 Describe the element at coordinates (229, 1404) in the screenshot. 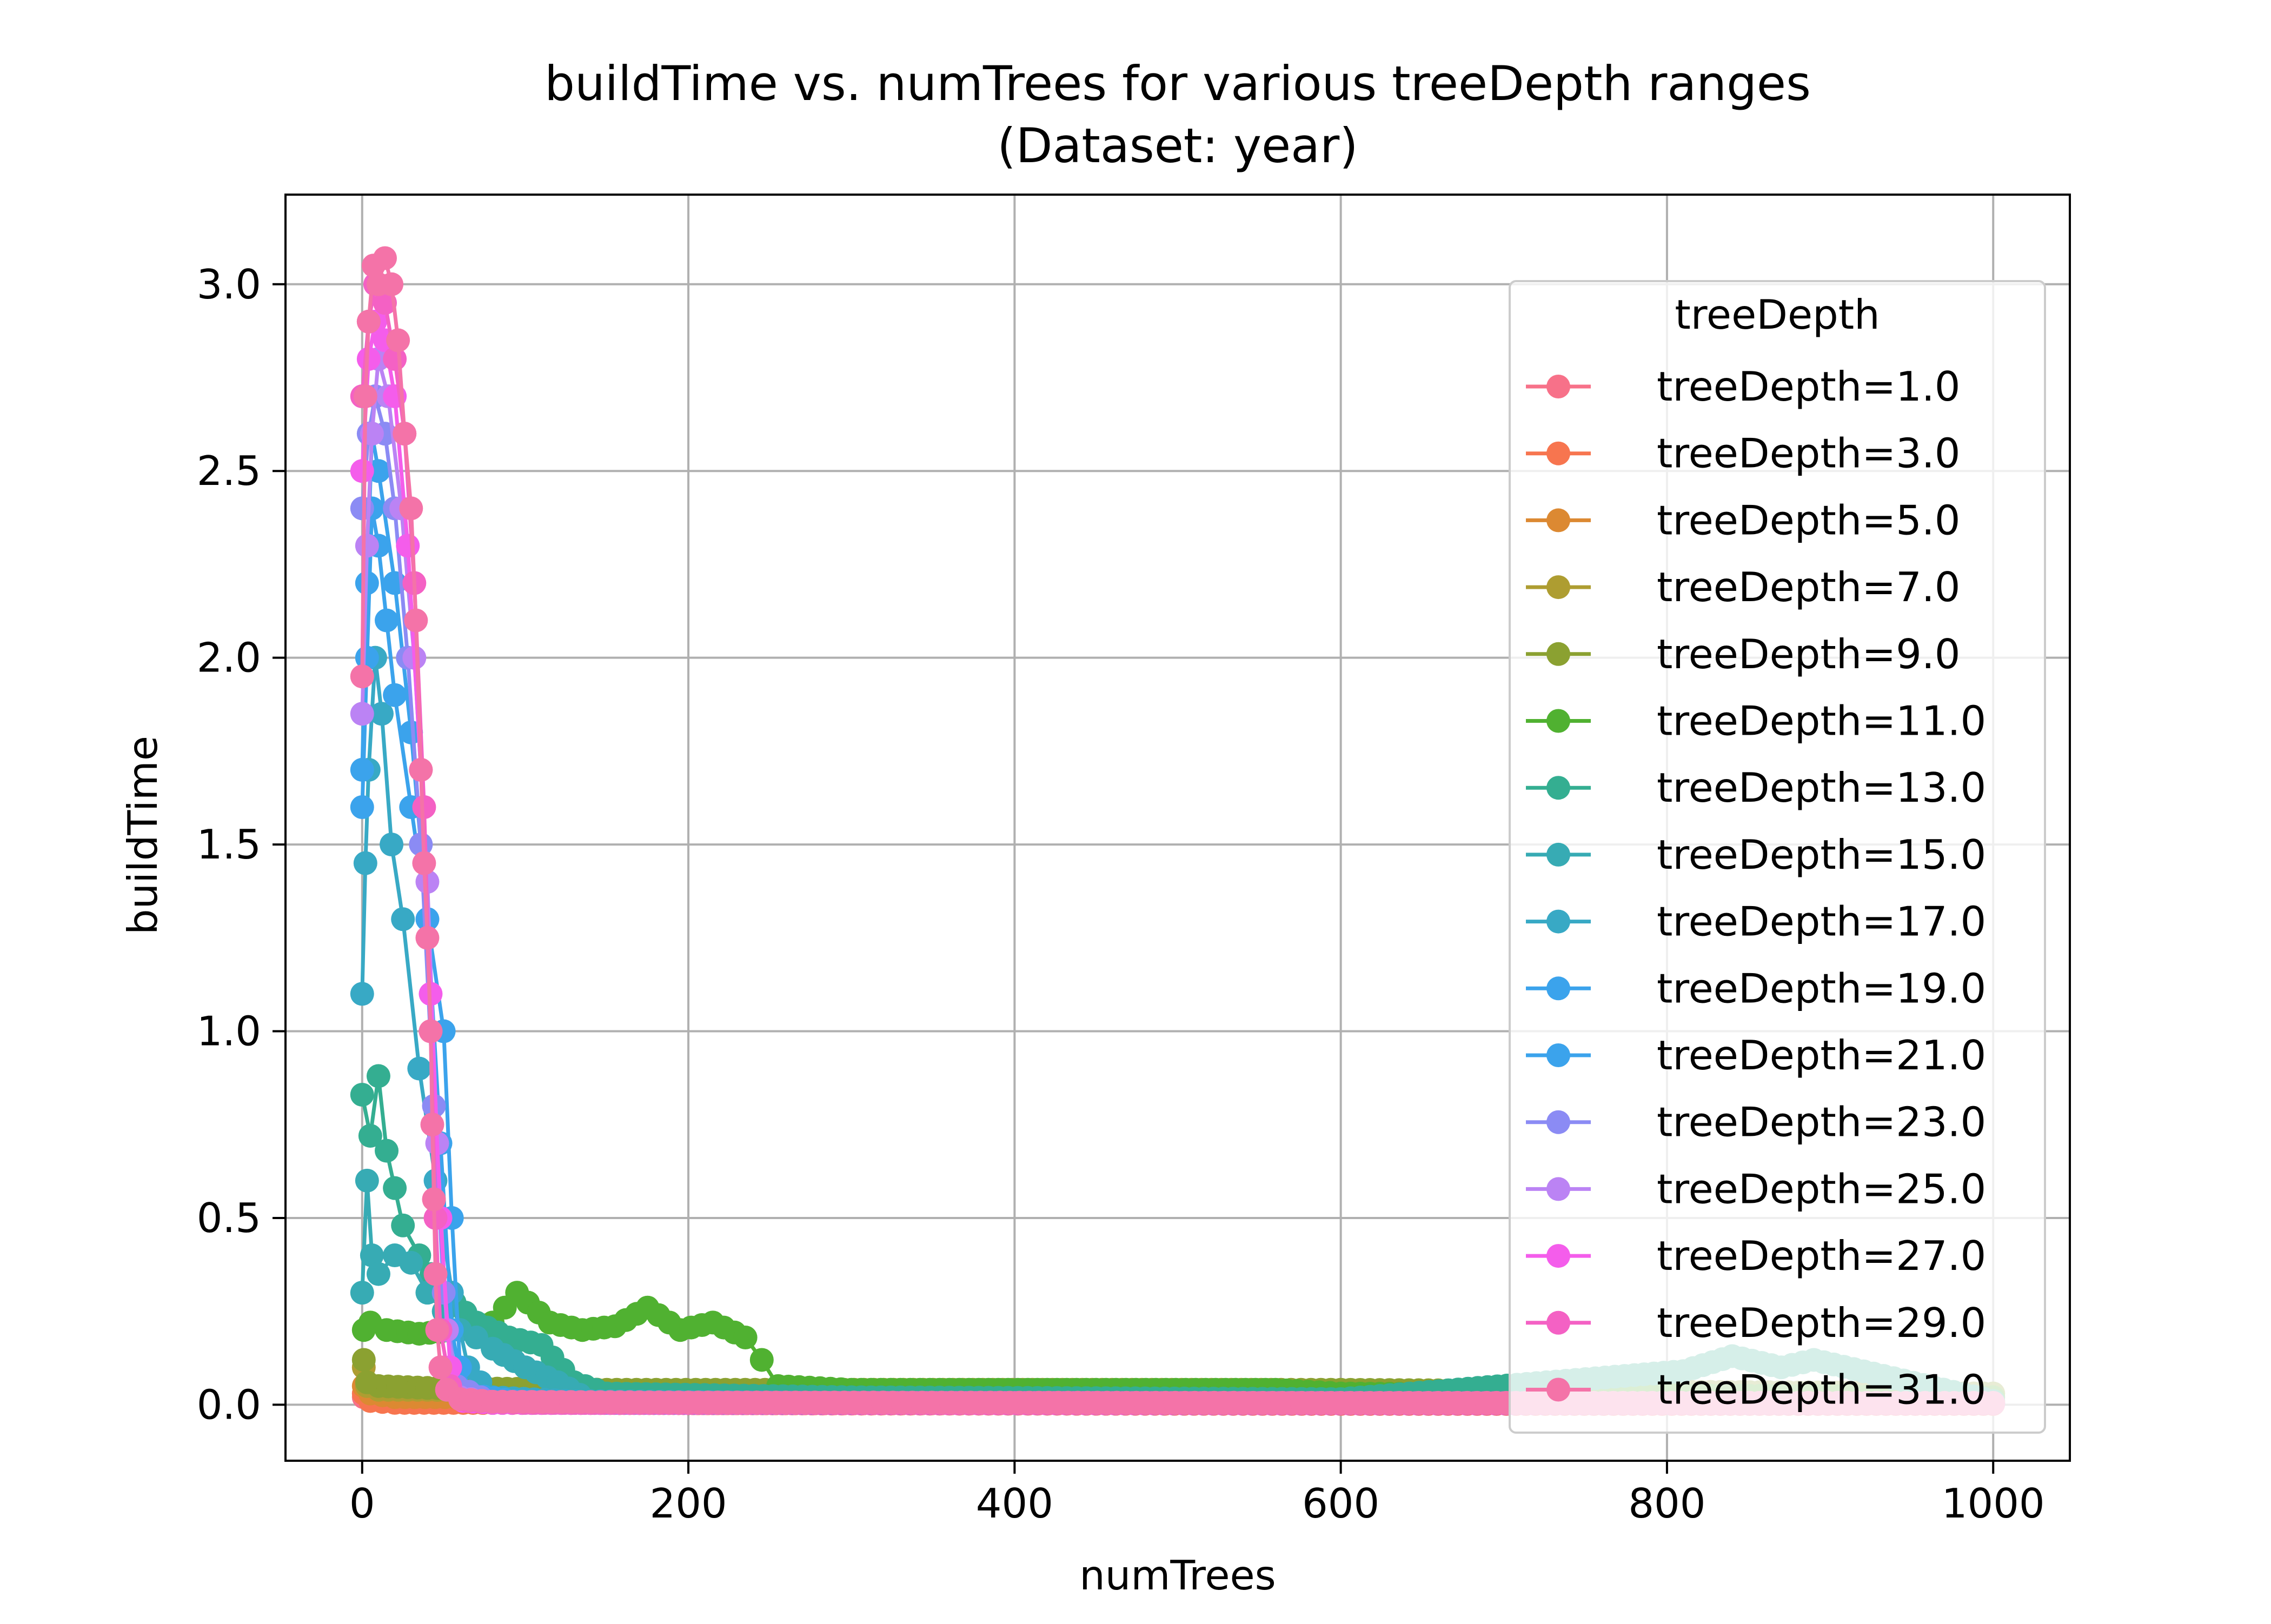

I see `y-tick-label: 0.0` at that location.